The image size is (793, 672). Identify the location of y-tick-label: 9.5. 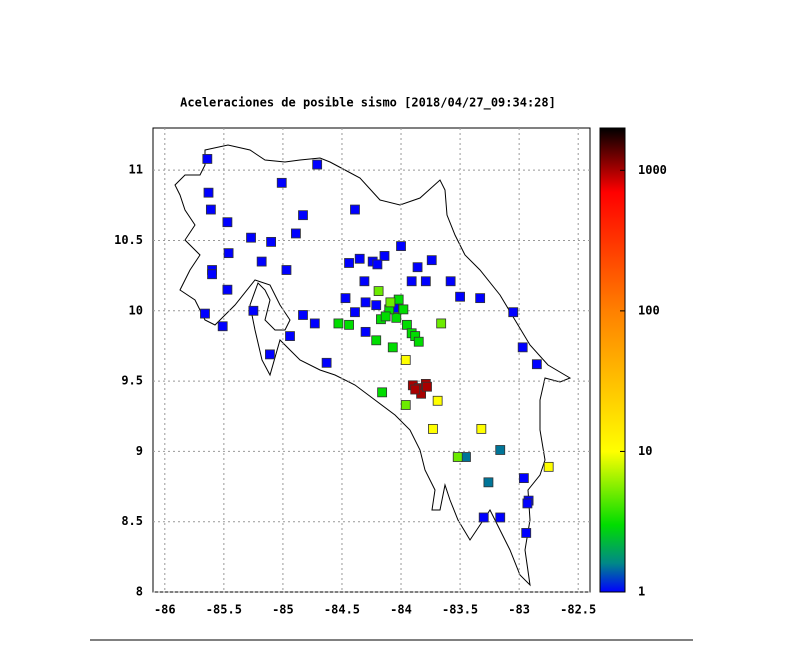
(132, 381).